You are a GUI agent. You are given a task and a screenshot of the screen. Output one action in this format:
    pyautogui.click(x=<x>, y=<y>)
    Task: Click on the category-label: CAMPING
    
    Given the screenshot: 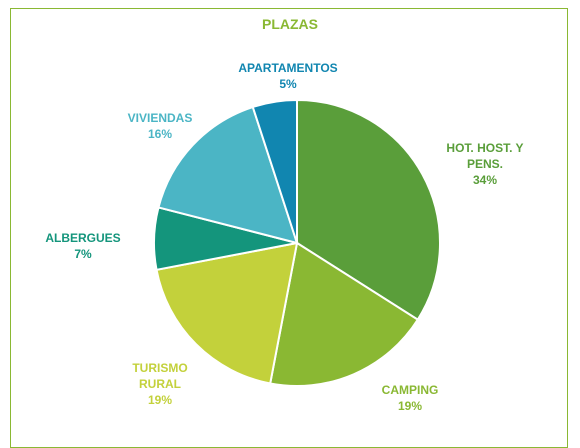 What is the action you would take?
    pyautogui.click(x=410, y=390)
    